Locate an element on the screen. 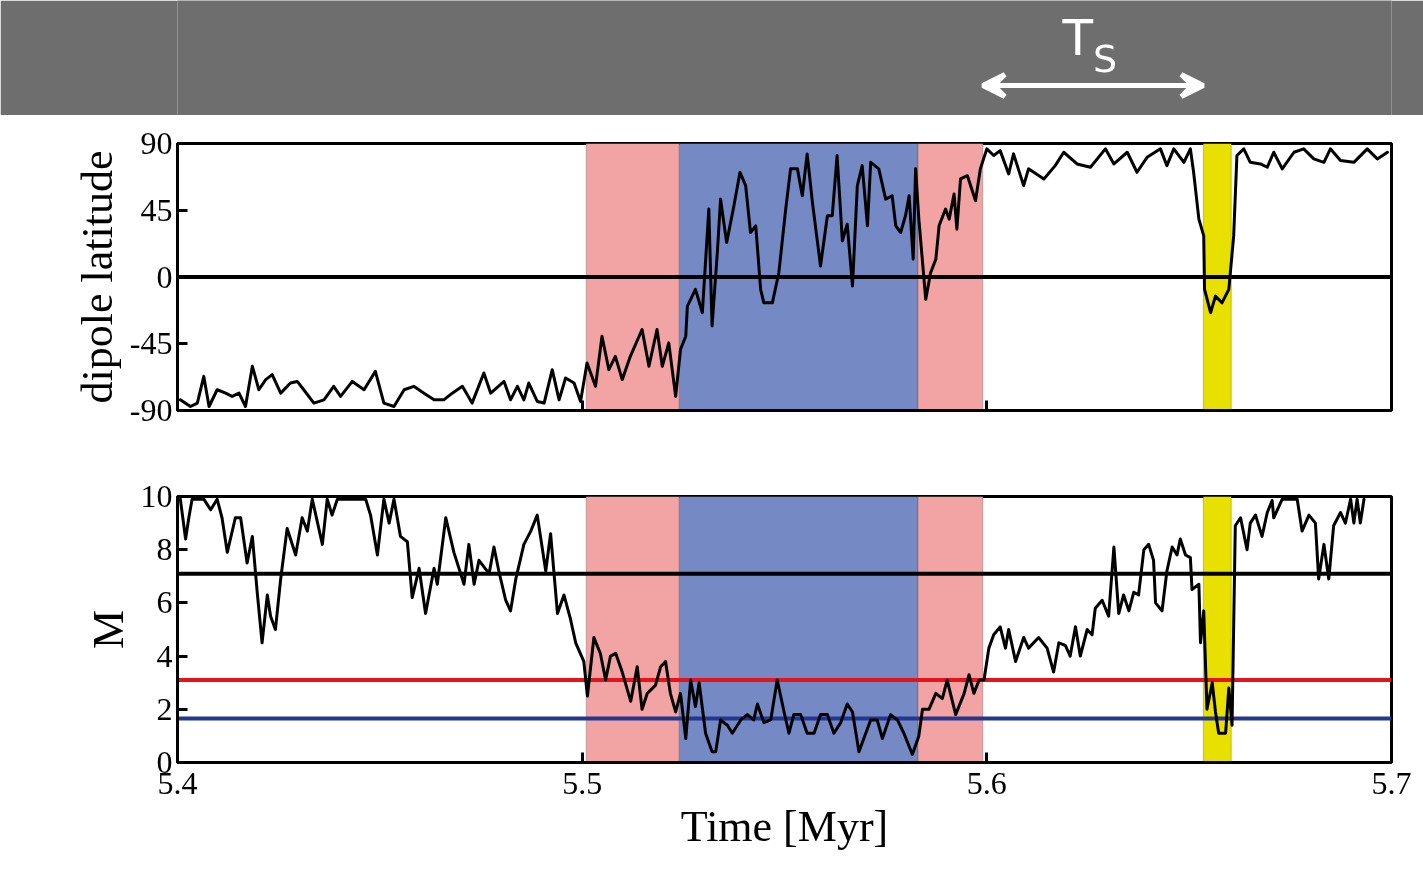 This screenshot has height=878, width=1423. x-tick-label: 5.6 is located at coordinates (986, 782).